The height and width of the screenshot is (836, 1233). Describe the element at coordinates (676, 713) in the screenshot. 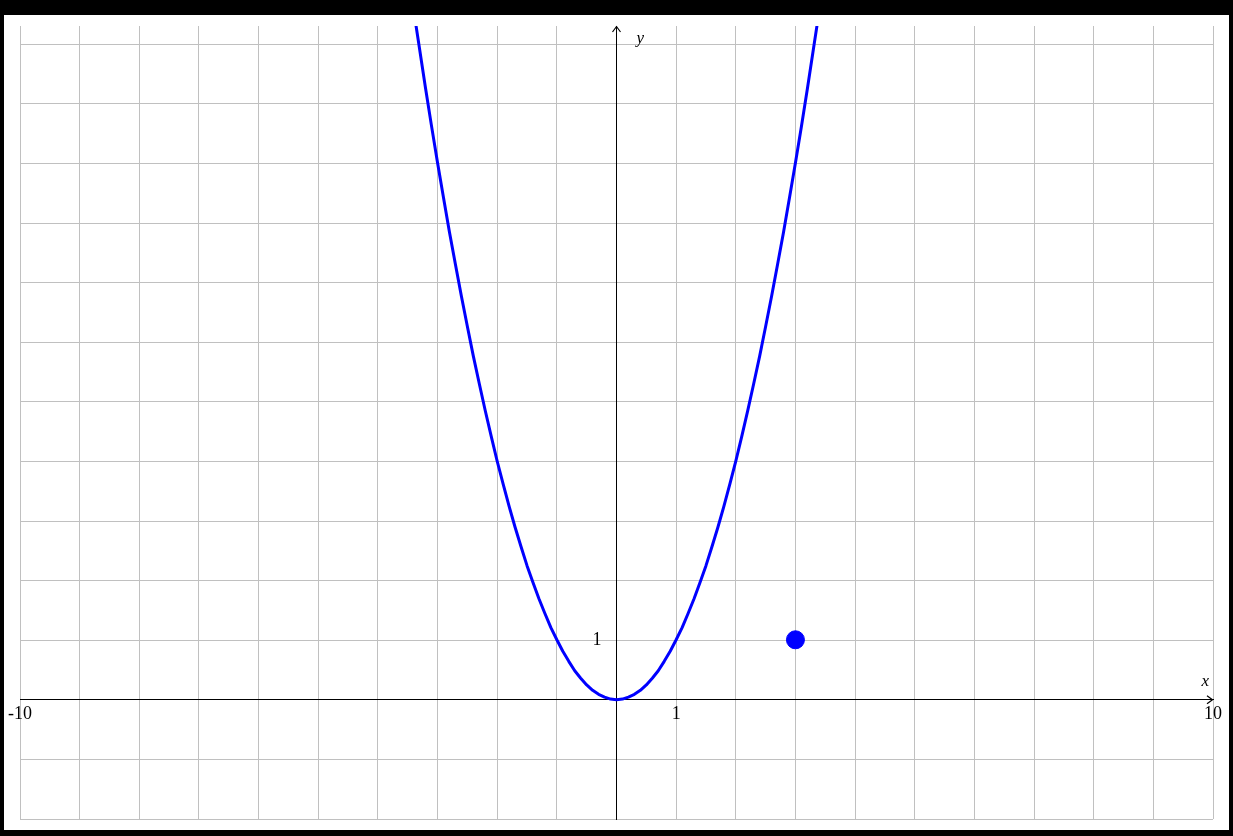

I see `x-tick-label: 1` at that location.